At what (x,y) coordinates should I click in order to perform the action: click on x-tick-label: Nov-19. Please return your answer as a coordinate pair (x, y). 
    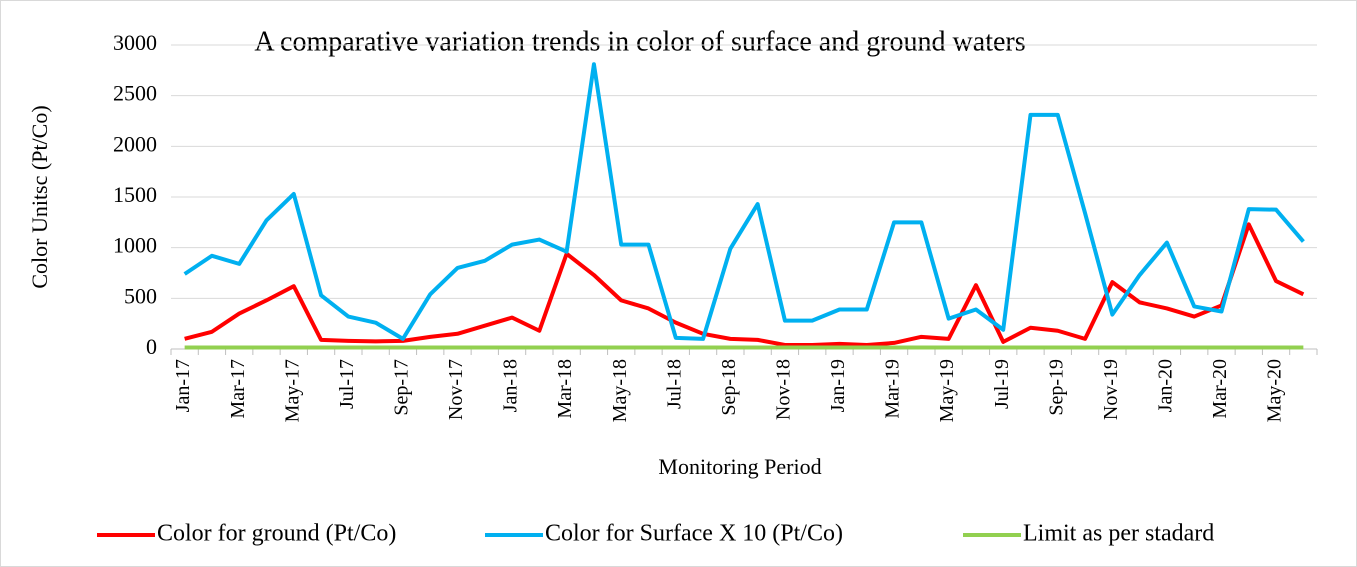
    Looking at the image, I should click on (1111, 389).